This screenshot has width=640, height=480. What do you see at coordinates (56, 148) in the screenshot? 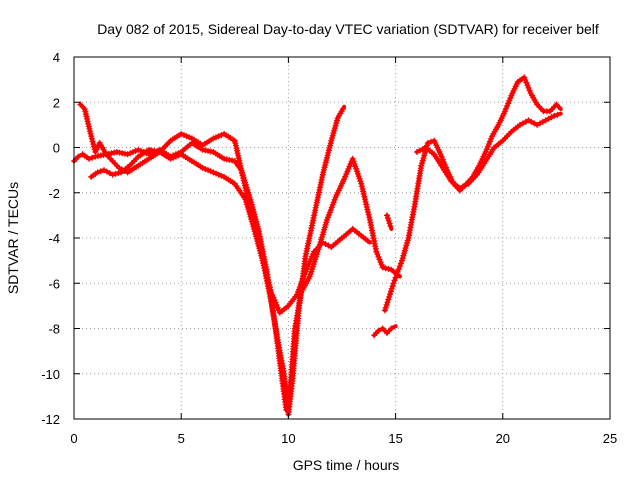
I see `y-tick-label: 0` at bounding box center [56, 148].